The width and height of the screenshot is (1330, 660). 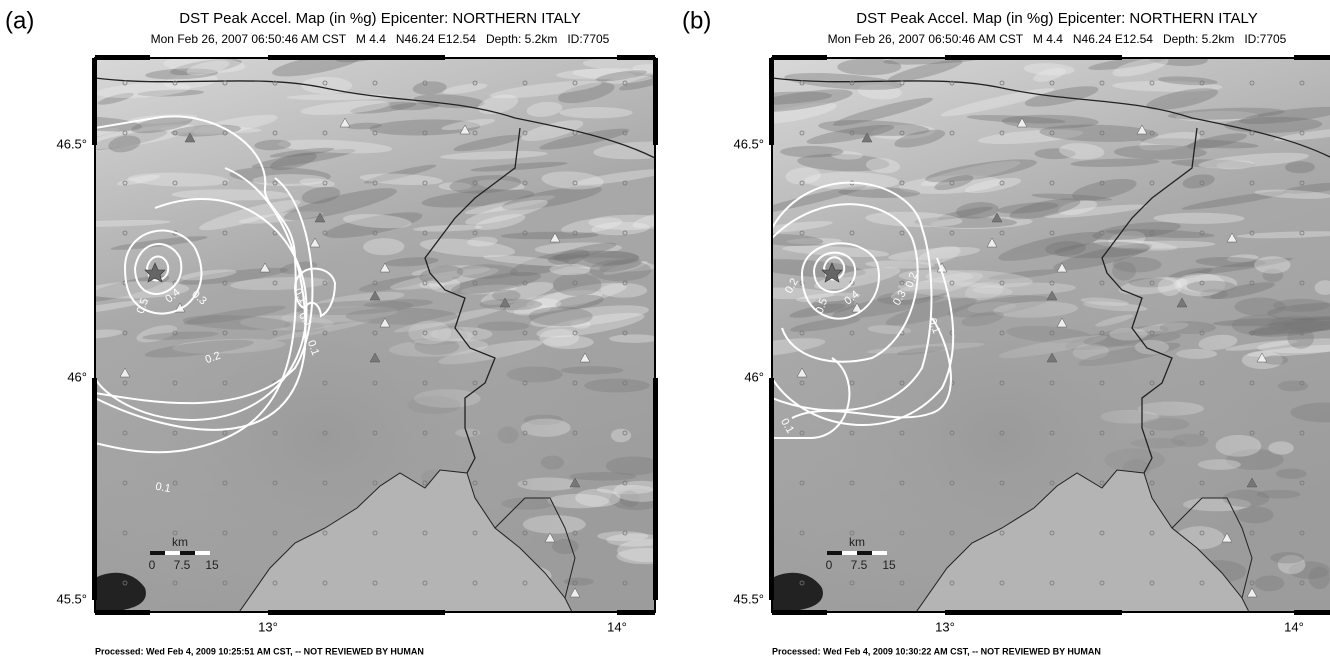 I want to click on scale-label: 7.5, so click(x=182, y=565).